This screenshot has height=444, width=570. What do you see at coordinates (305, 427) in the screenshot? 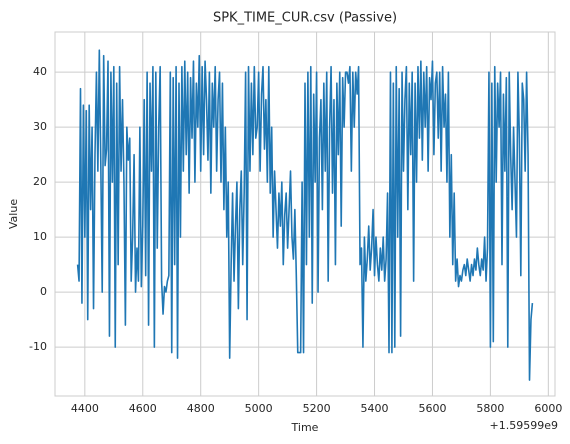
I see `x-axis-label: Time` at bounding box center [305, 427].